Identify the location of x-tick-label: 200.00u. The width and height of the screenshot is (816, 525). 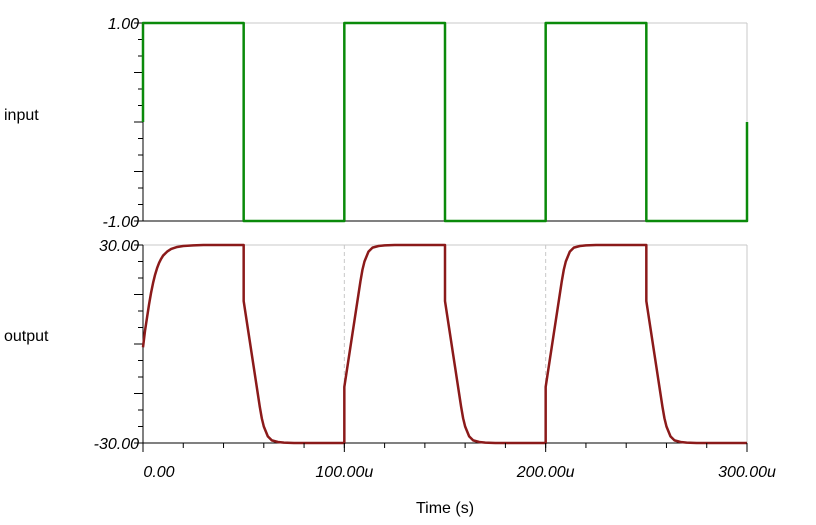
(545, 472).